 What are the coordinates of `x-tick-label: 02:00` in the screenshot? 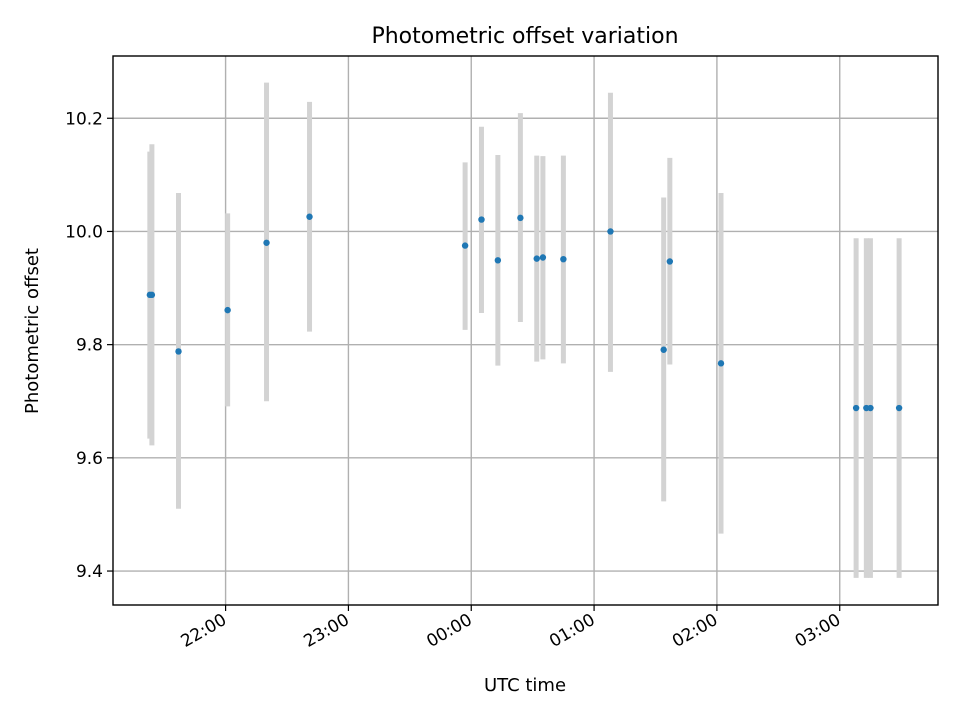 It's located at (695, 631).